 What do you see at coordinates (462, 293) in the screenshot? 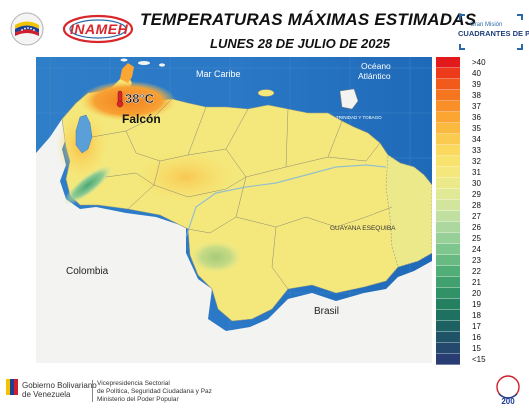
I see `legend-item: 20` at bounding box center [462, 293].